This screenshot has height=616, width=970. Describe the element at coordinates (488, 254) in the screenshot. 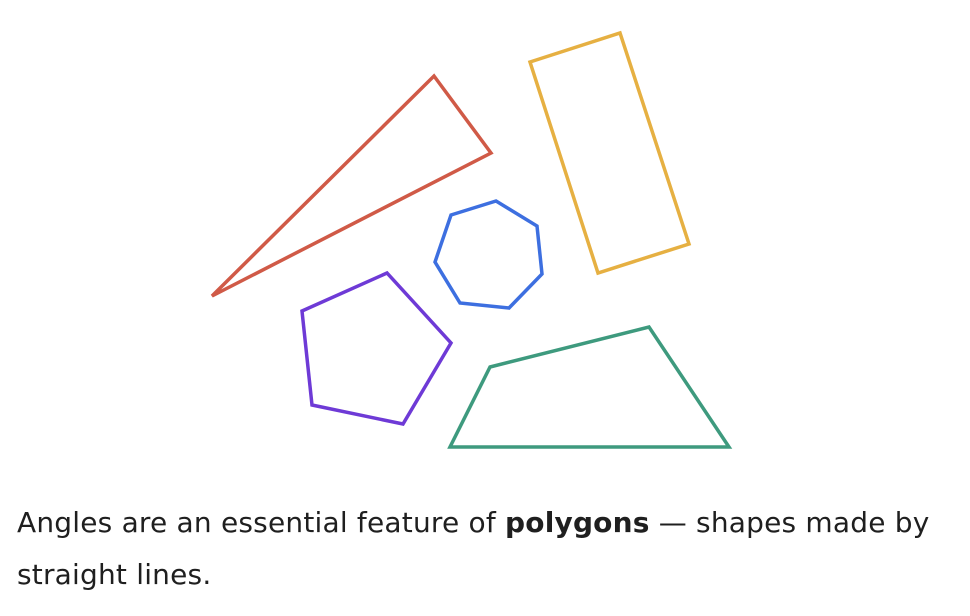

I see `heptagon-shape` at that location.